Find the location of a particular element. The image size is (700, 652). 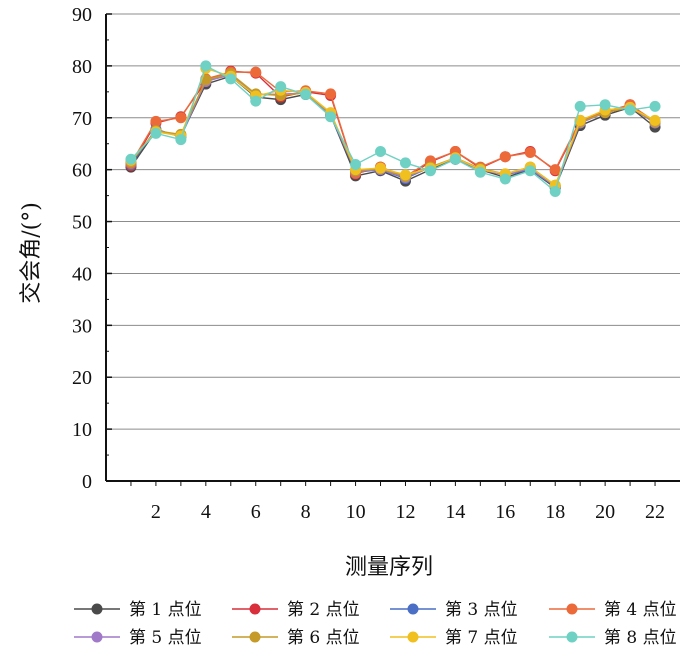

legend-item: 第 5 点位 is located at coordinates (138, 638).